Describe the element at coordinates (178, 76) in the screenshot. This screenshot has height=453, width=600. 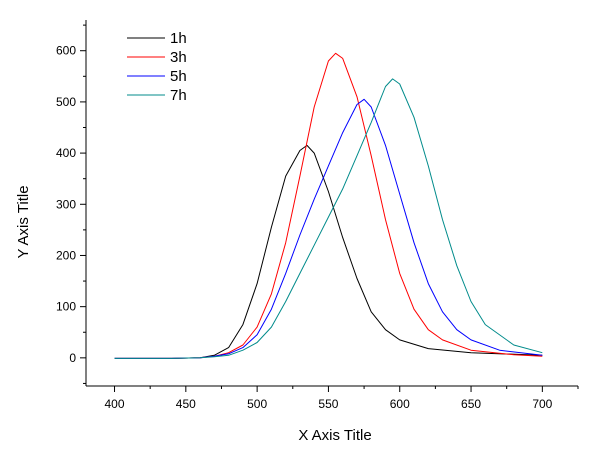
I see `legend-label-5h: 5h` at that location.